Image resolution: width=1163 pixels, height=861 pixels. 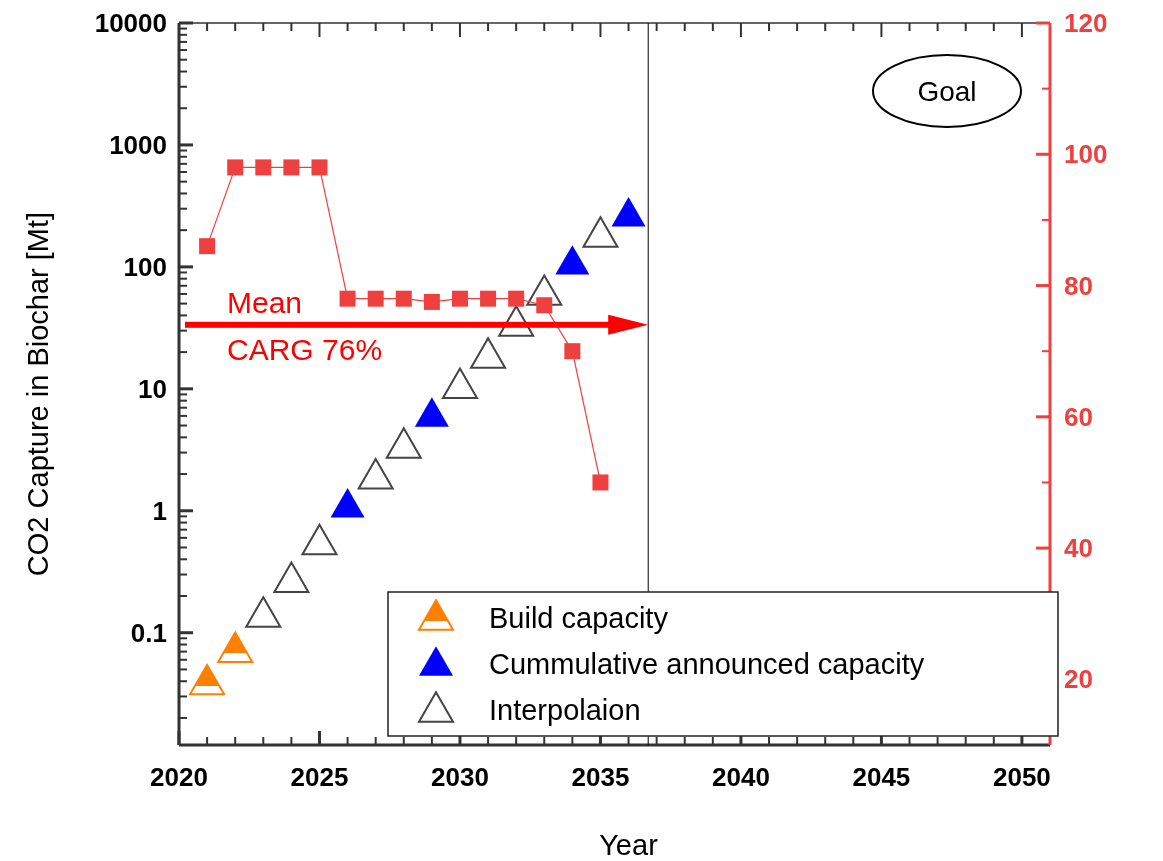 What do you see at coordinates (1086, 154) in the screenshot?
I see `y2-tick-label: 100` at bounding box center [1086, 154].